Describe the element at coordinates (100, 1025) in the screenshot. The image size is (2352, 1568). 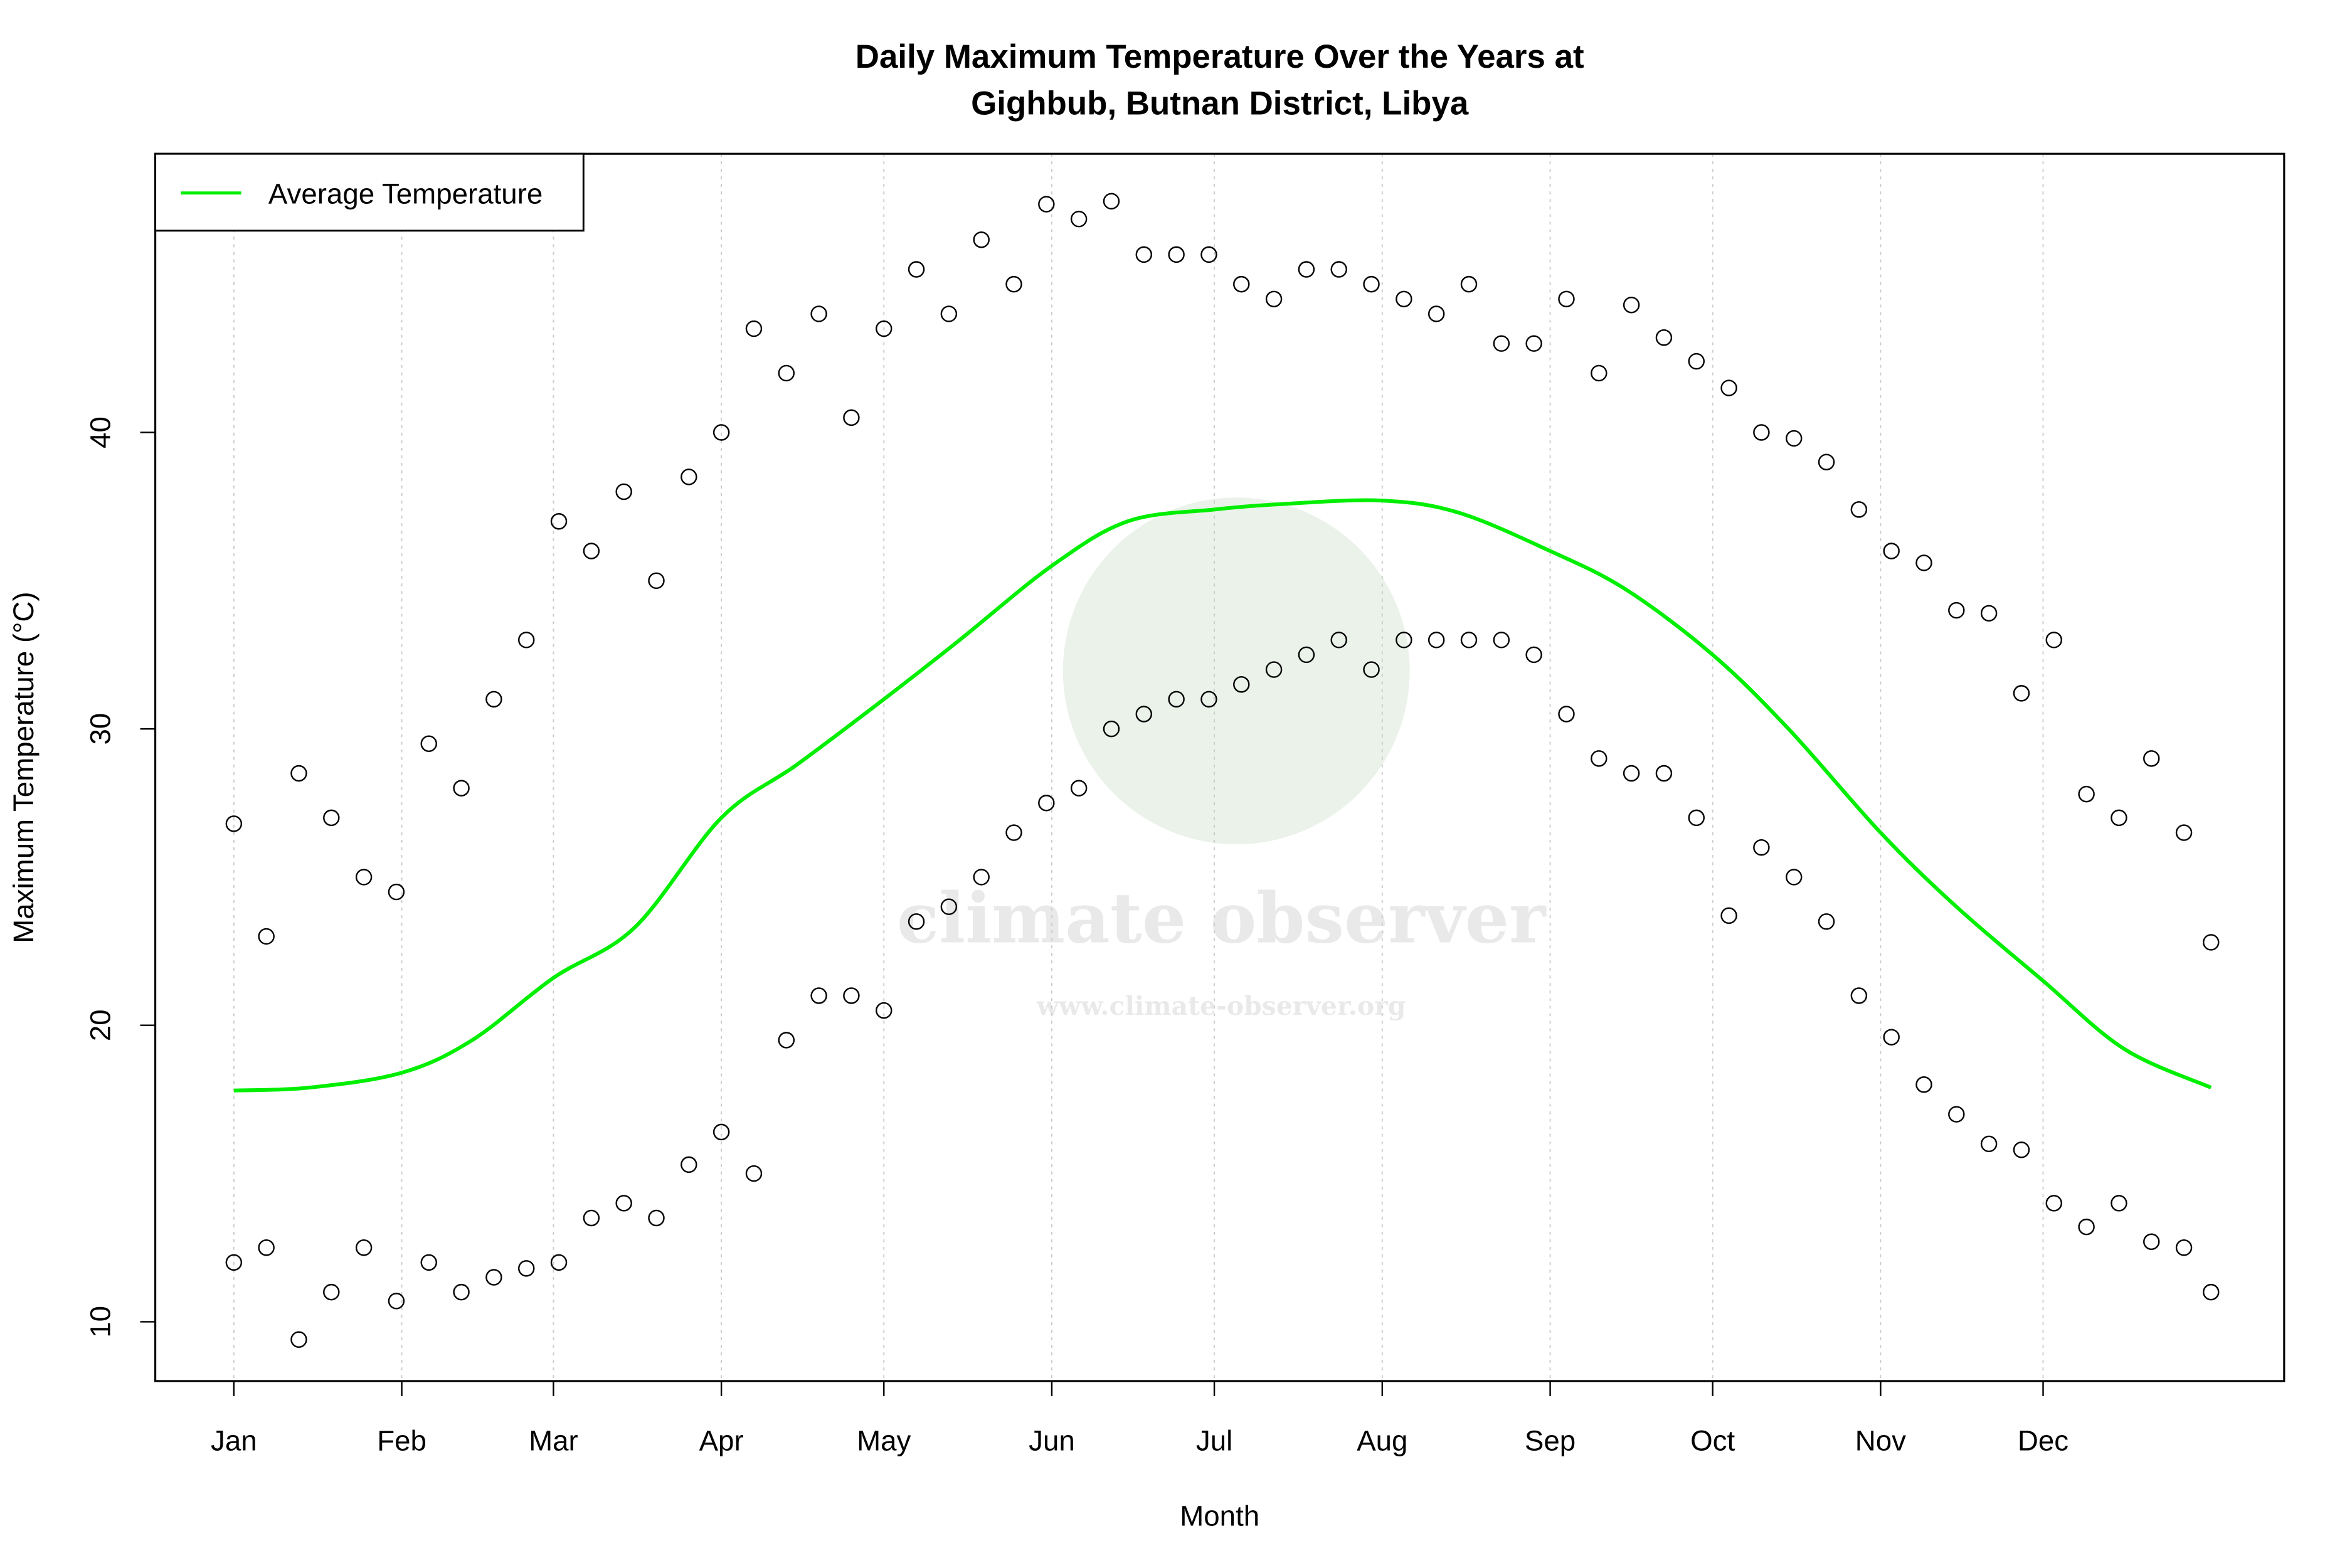
I see `y-tick-label: 20` at that location.